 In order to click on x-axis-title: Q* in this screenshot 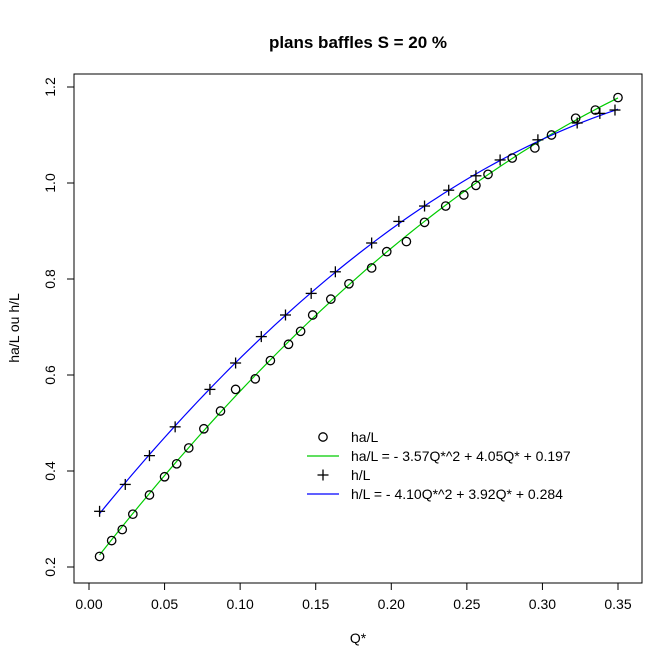, I will do `click(358, 638)`.